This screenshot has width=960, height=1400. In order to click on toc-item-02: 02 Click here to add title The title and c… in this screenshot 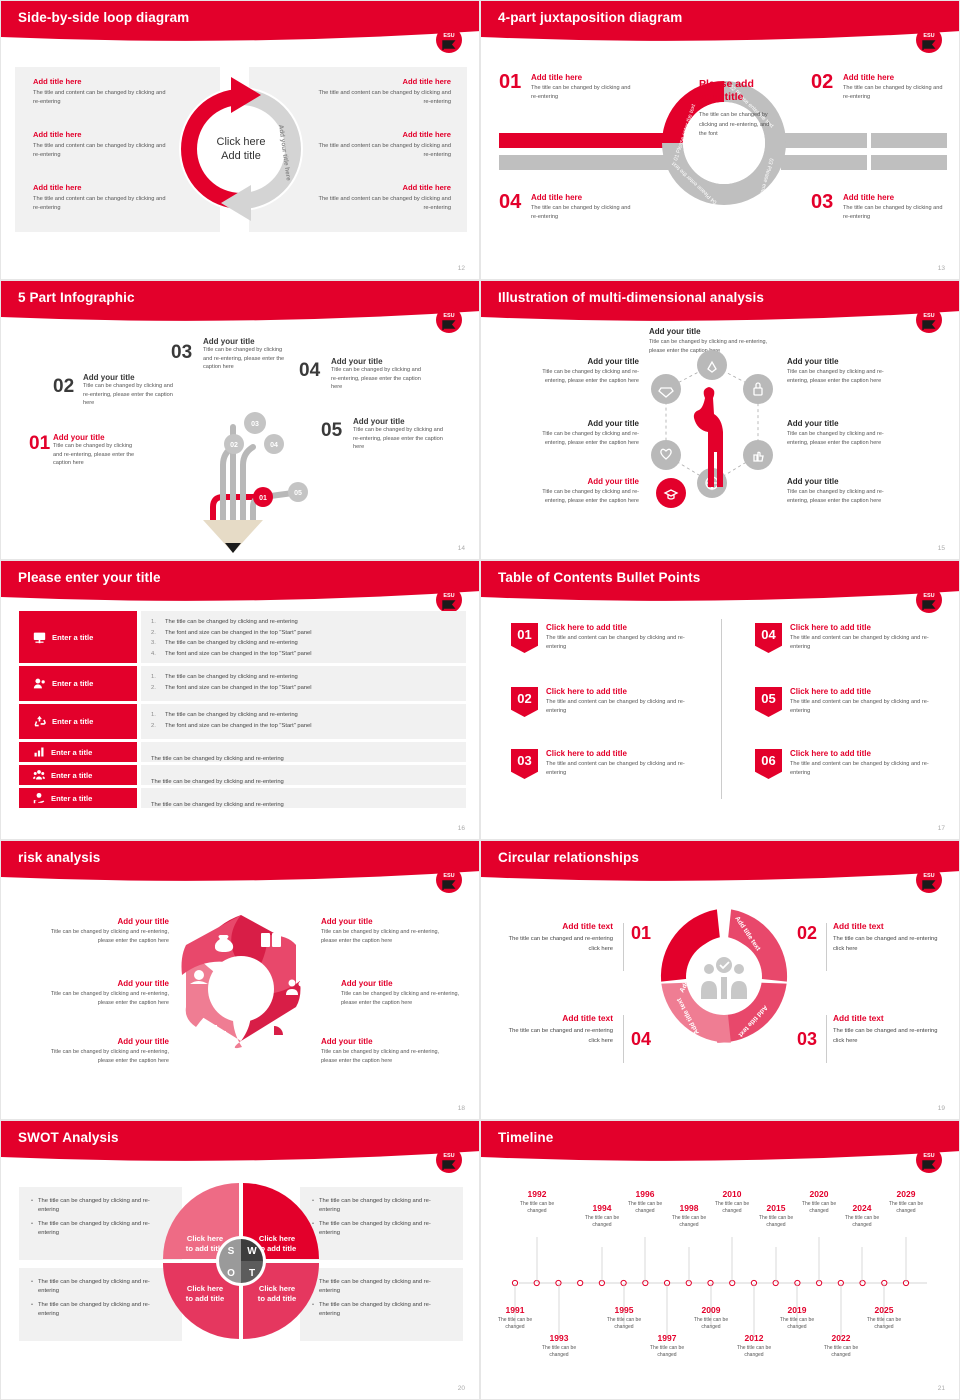, I will do `click(598, 702)`.